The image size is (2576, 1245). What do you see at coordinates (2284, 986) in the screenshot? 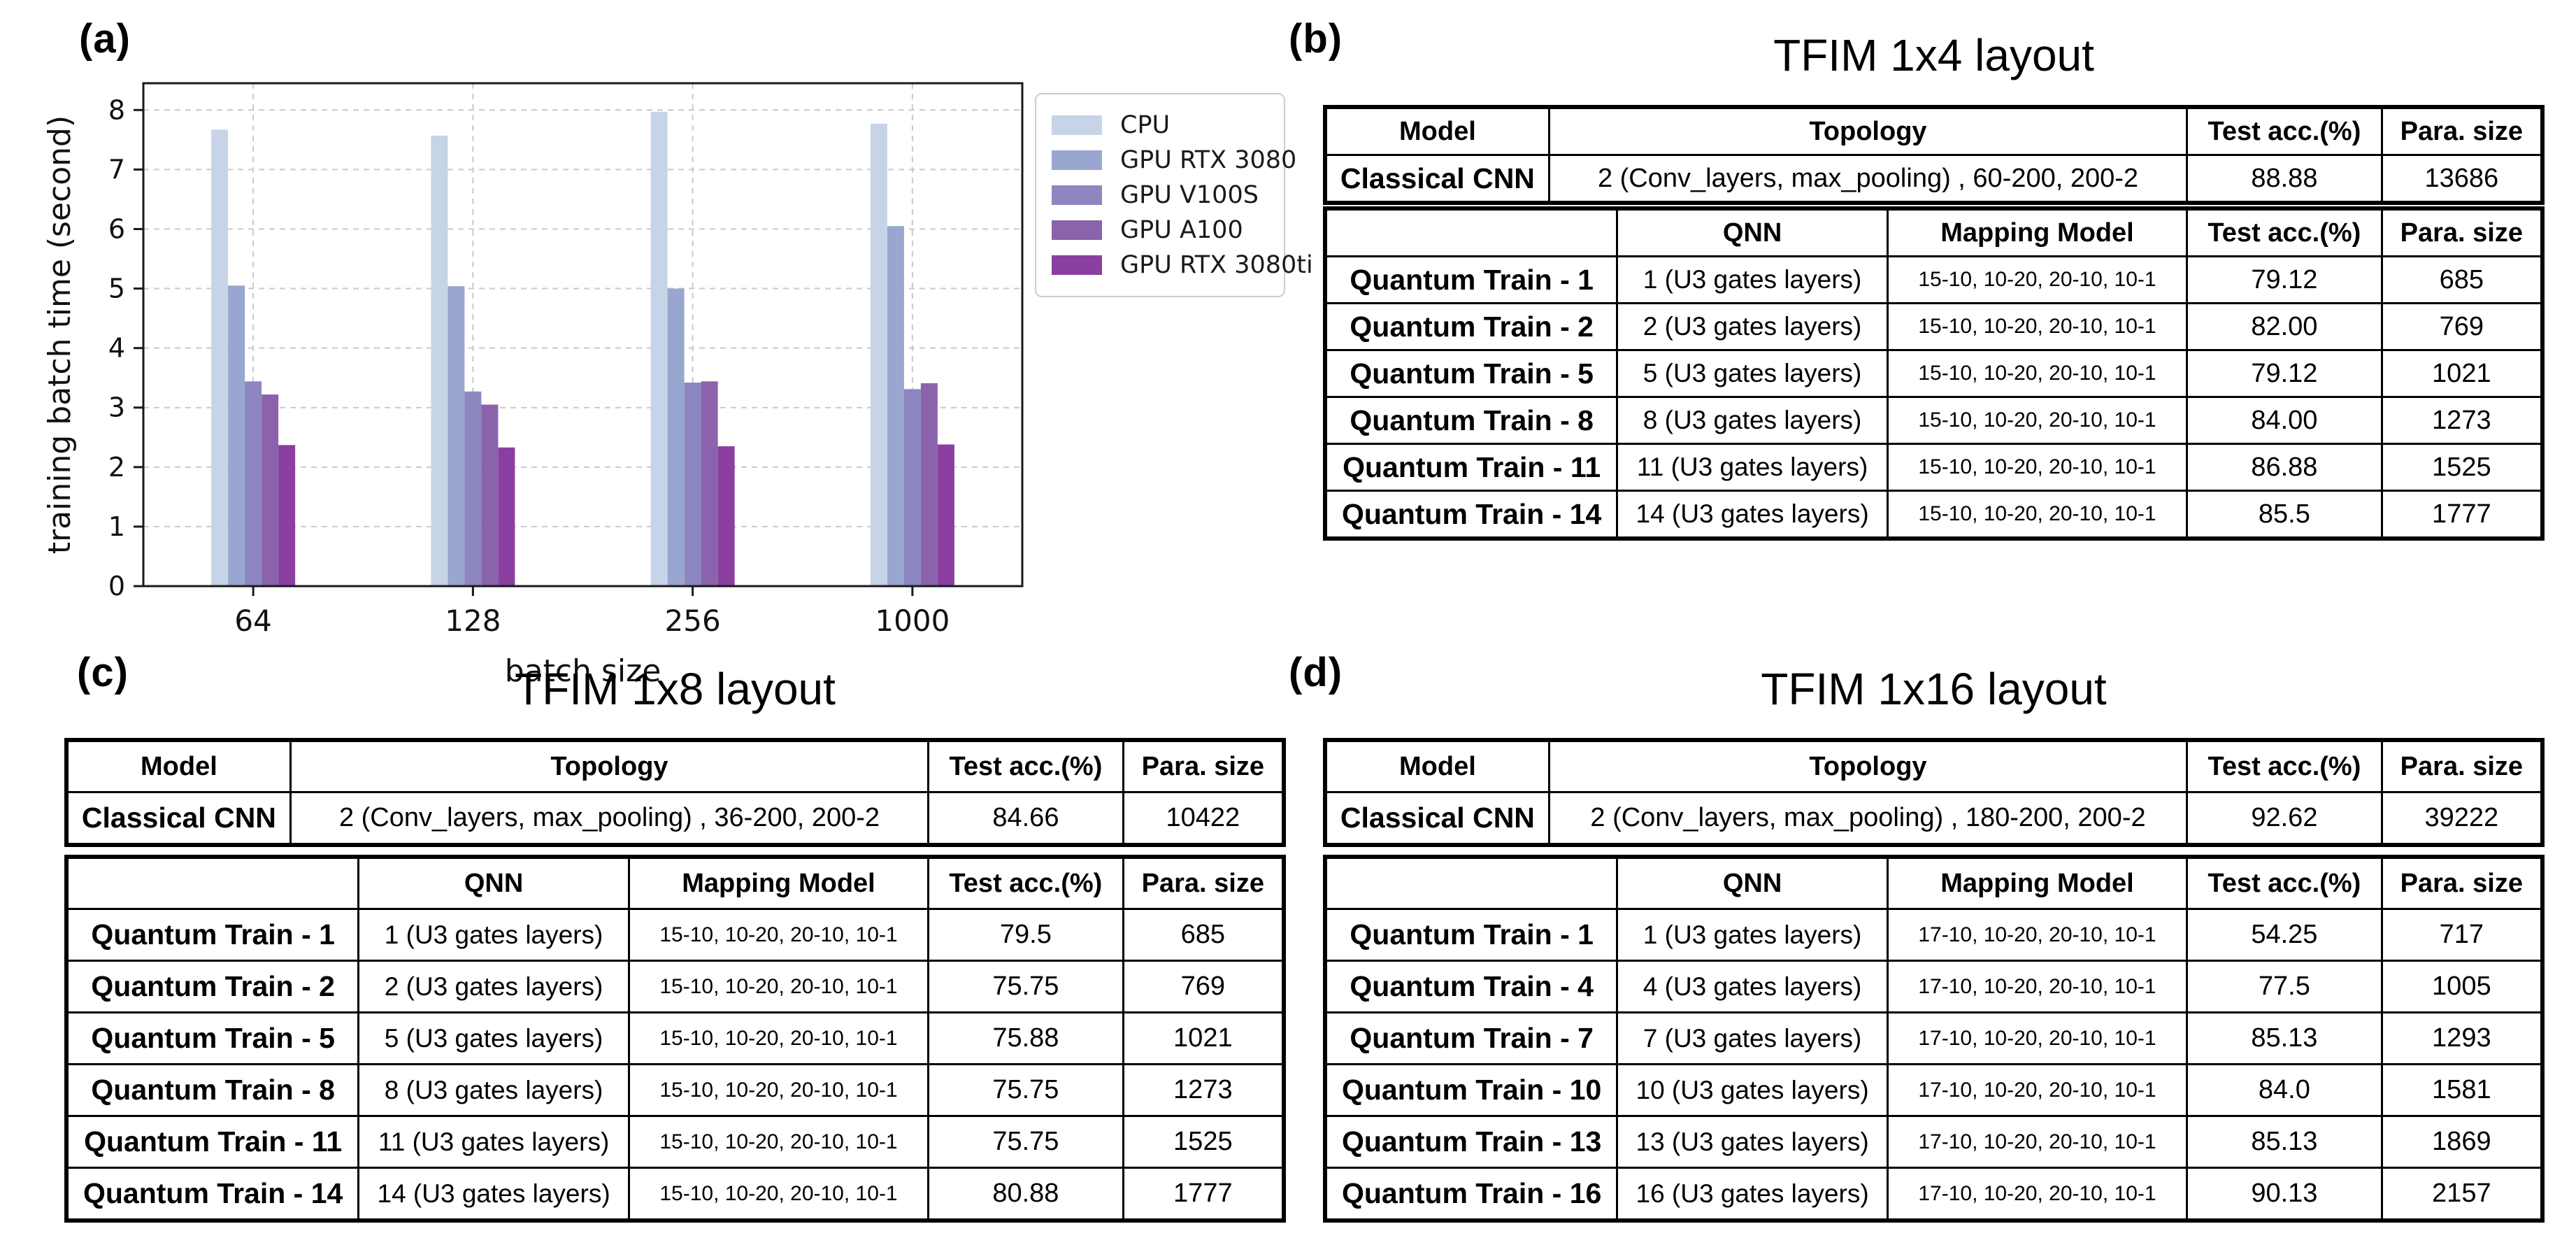
I see `table-cell: 77.5` at bounding box center [2284, 986].